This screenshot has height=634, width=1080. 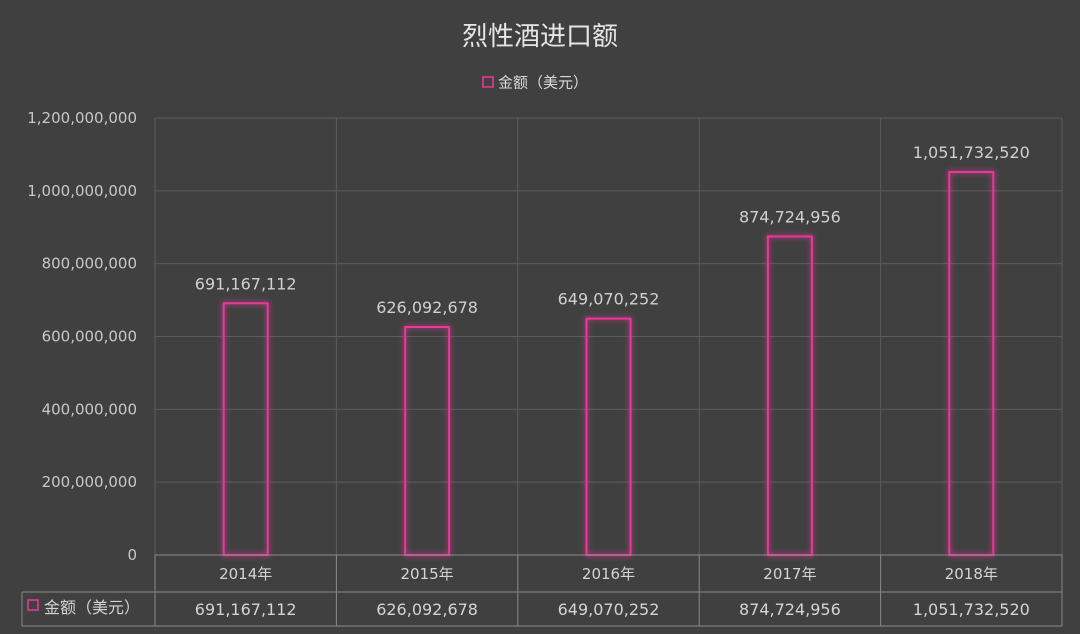 I want to click on data-label: 626,092,678, so click(x=427, y=307).